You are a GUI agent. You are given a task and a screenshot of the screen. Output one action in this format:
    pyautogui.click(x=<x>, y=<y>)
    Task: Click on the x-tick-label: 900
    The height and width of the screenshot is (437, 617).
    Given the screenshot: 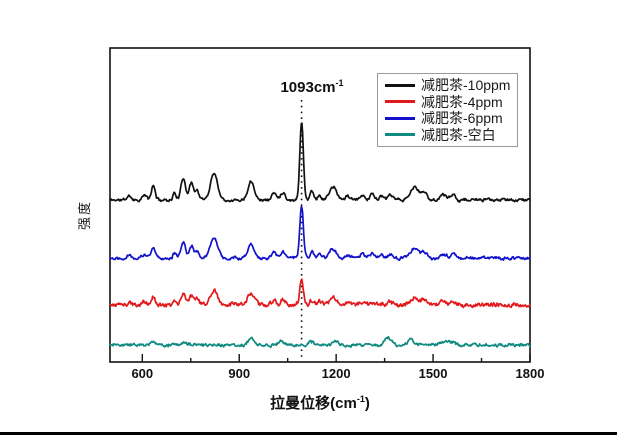 What is the action you would take?
    pyautogui.click(x=239, y=373)
    